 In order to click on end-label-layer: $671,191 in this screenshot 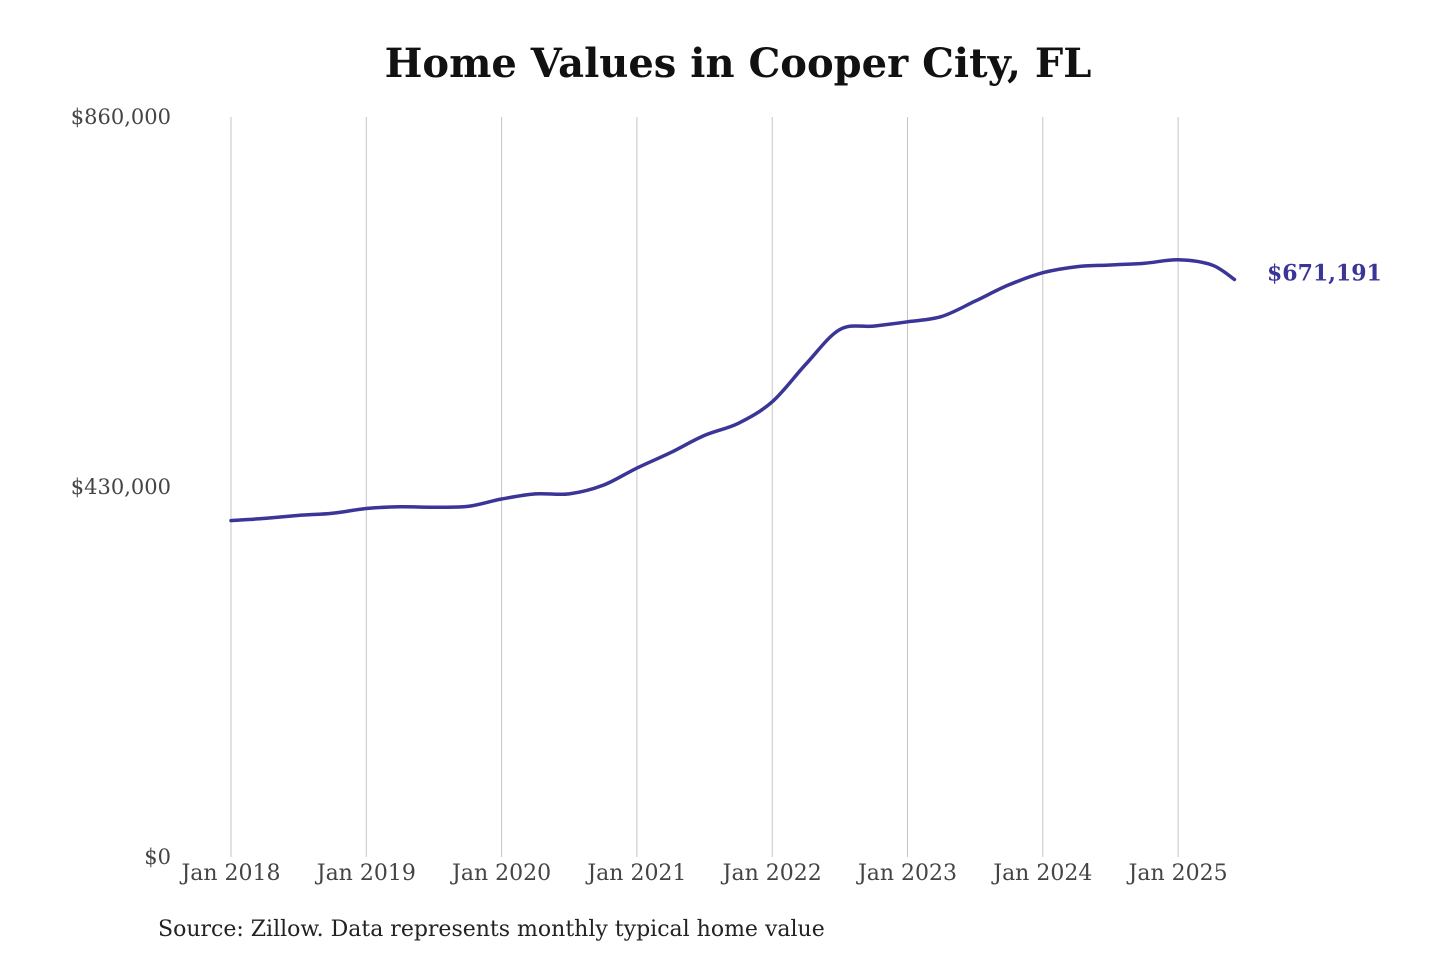, I will do `click(1324, 273)`.